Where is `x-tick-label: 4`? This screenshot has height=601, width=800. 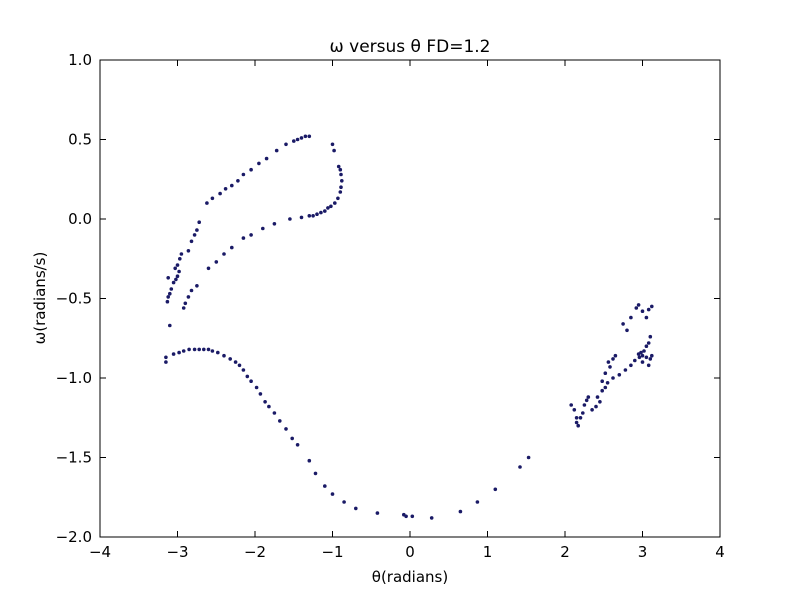 x-tick-label: 4 is located at coordinates (720, 552).